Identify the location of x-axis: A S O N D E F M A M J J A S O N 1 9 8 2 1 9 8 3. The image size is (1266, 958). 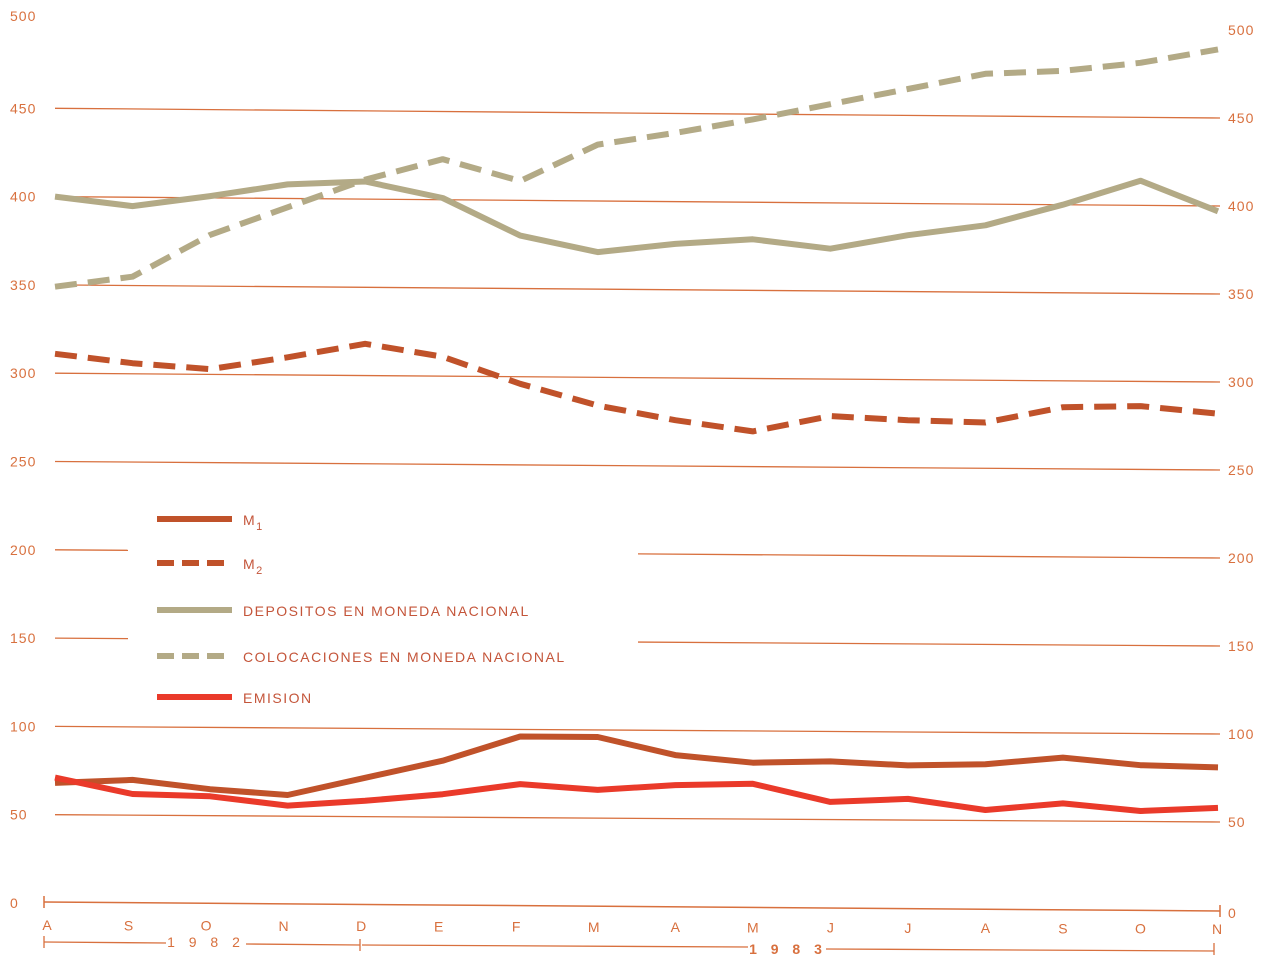
(632, 926).